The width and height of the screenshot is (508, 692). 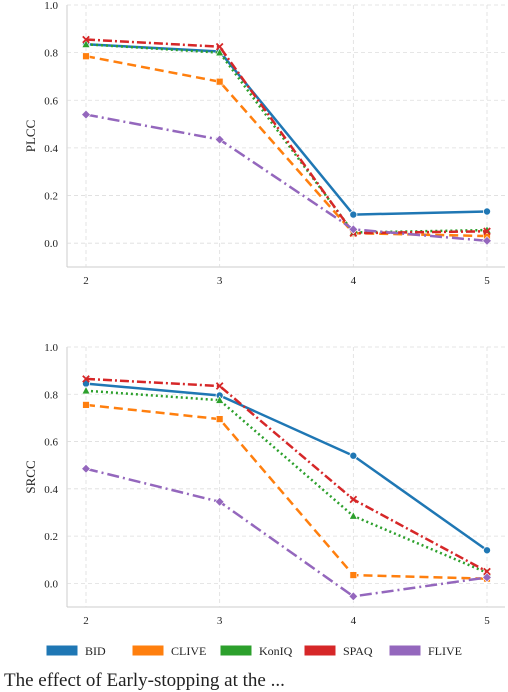 What do you see at coordinates (236, 650) in the screenshot?
I see `legend-swatch-koniq` at bounding box center [236, 650].